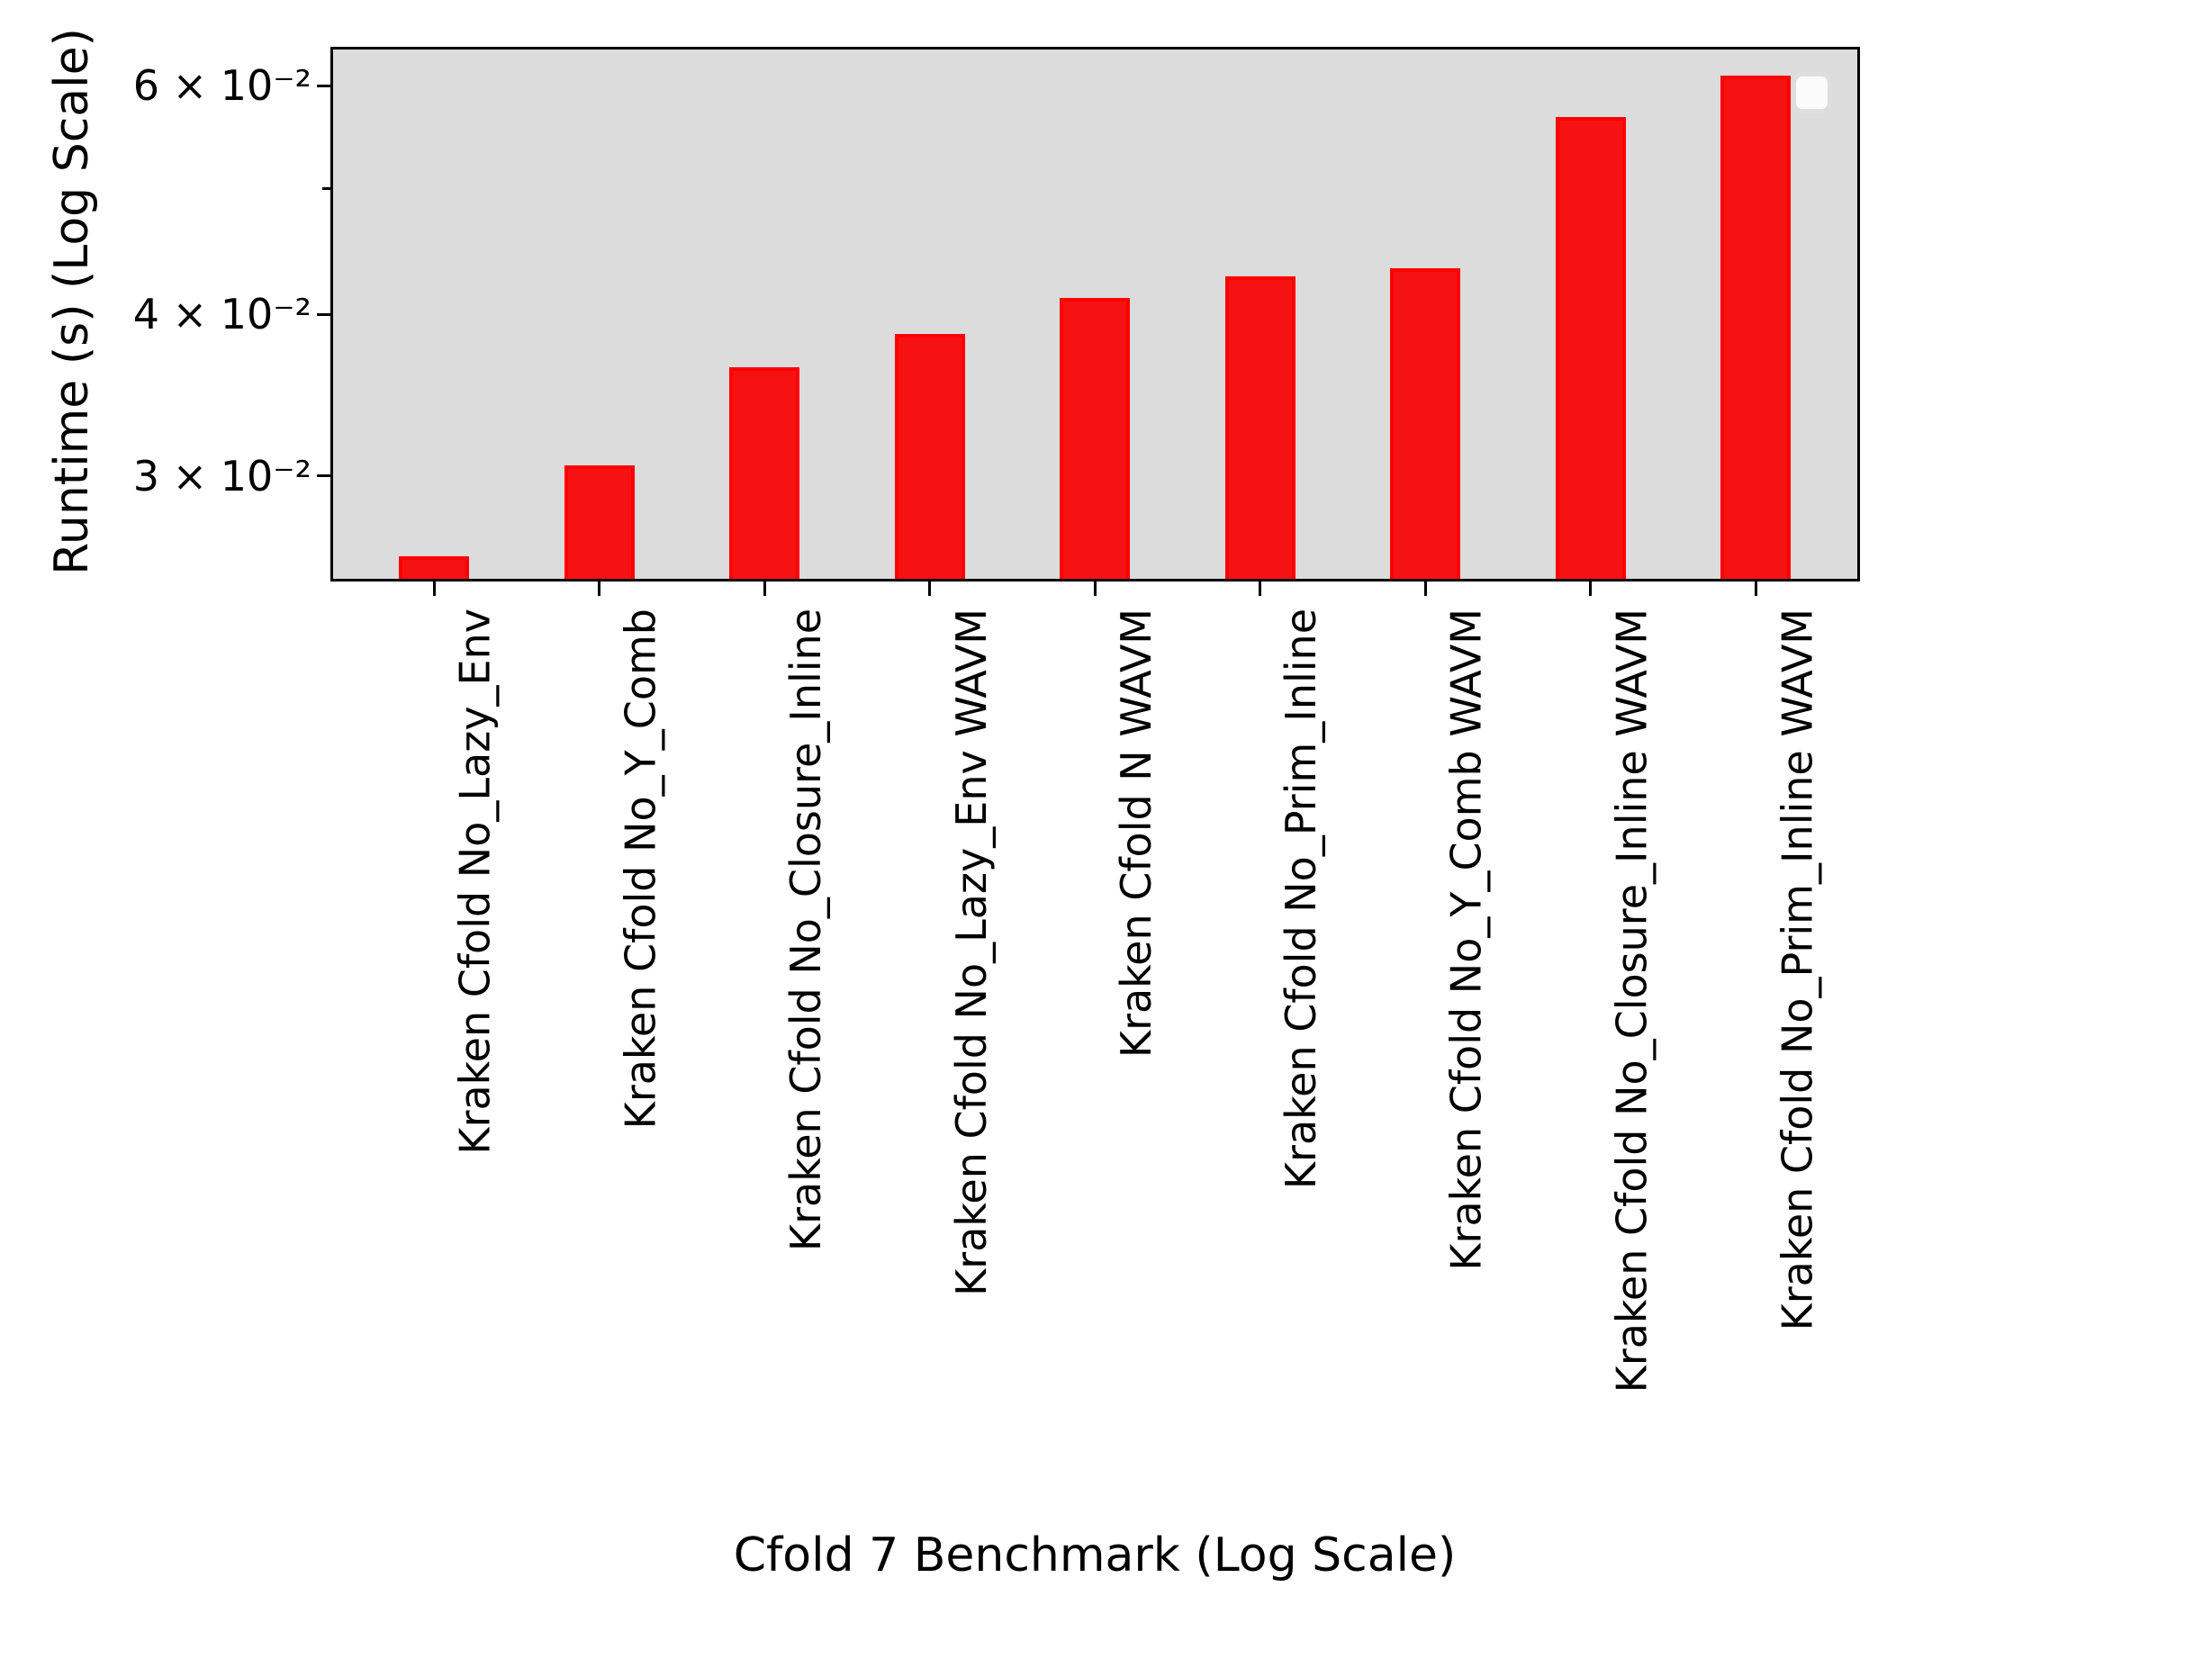 The height and width of the screenshot is (1659, 2212). What do you see at coordinates (1301, 899) in the screenshot?
I see `x-tick-label: Kraken Cfold No_Prim_Inline` at bounding box center [1301, 899].